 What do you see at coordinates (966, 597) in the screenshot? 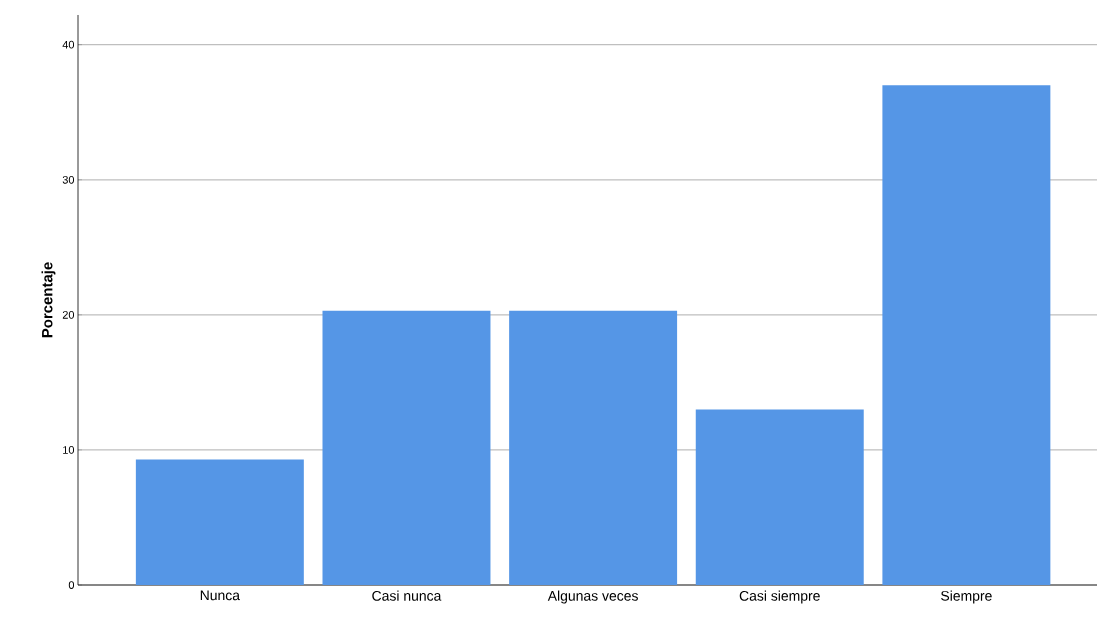
I see `x-tick-label: Siempre` at bounding box center [966, 597].